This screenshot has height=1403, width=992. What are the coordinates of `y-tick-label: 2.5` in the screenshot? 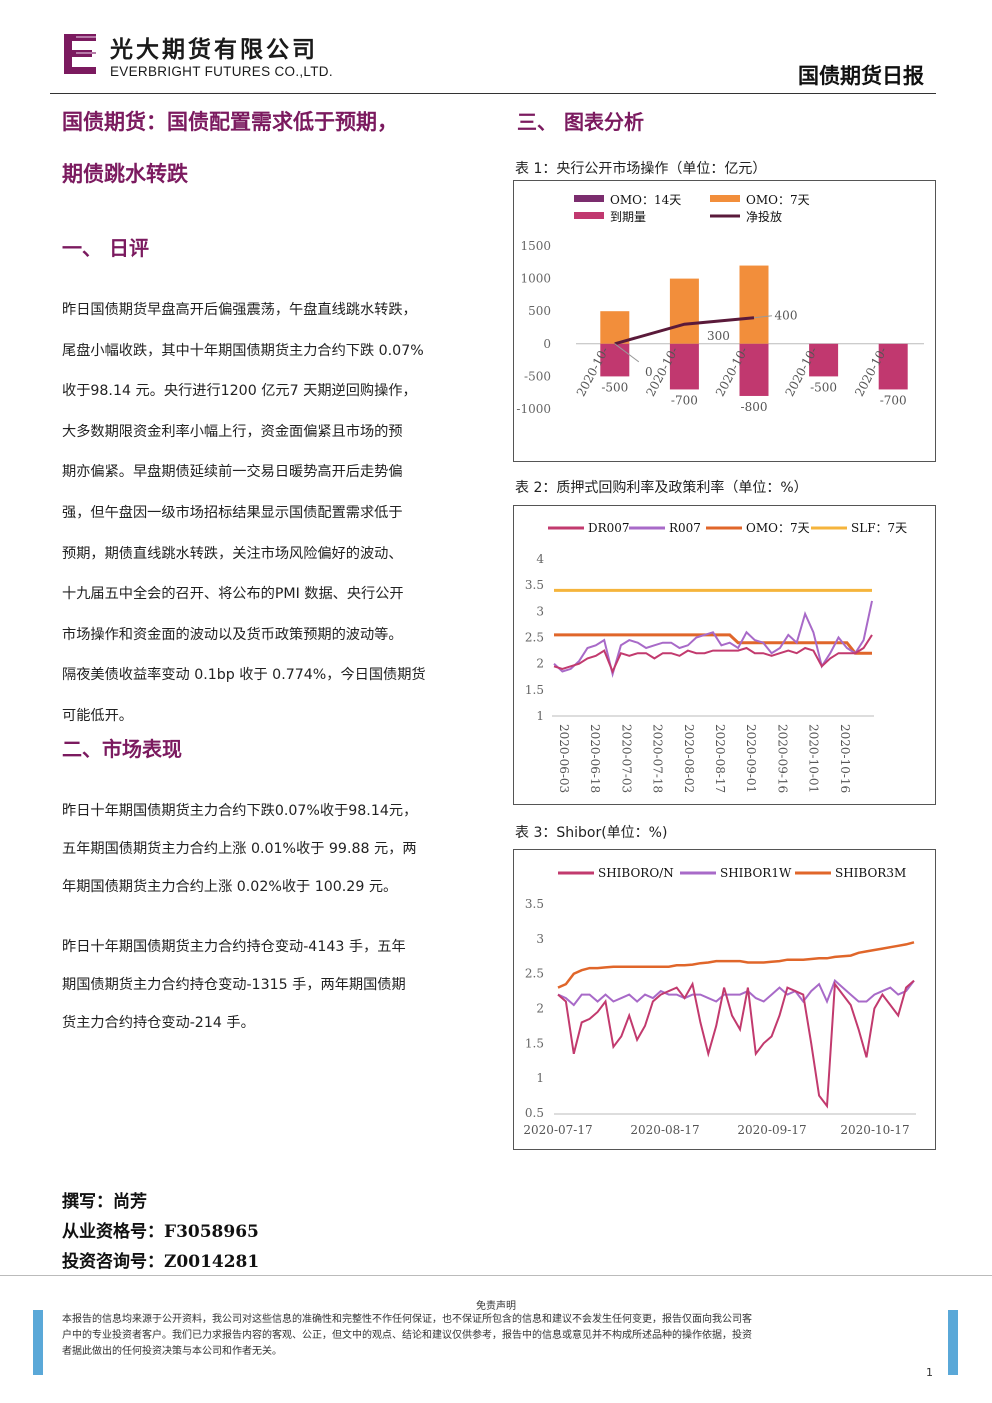 It's located at (534, 974).